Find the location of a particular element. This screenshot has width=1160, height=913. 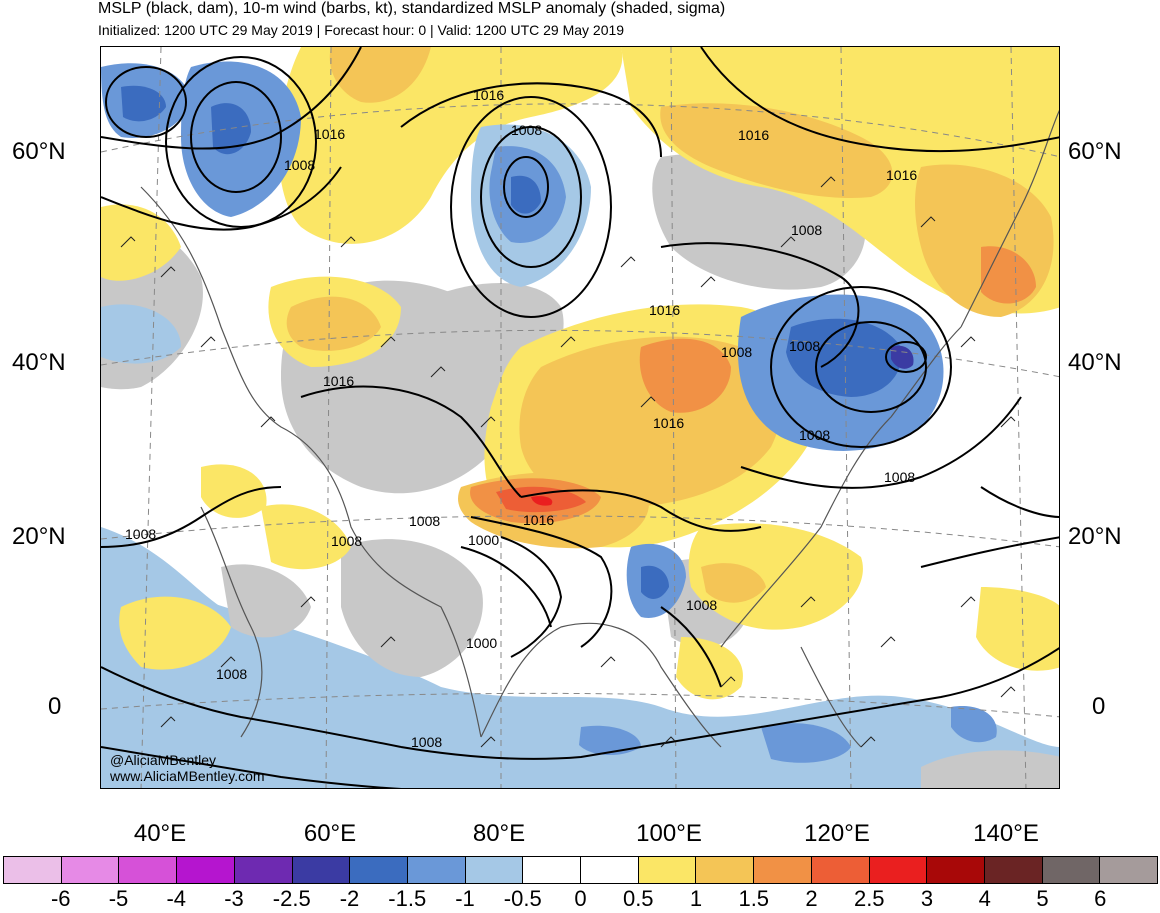

colorbar-tick-label: -5 is located at coordinates (118, 898).